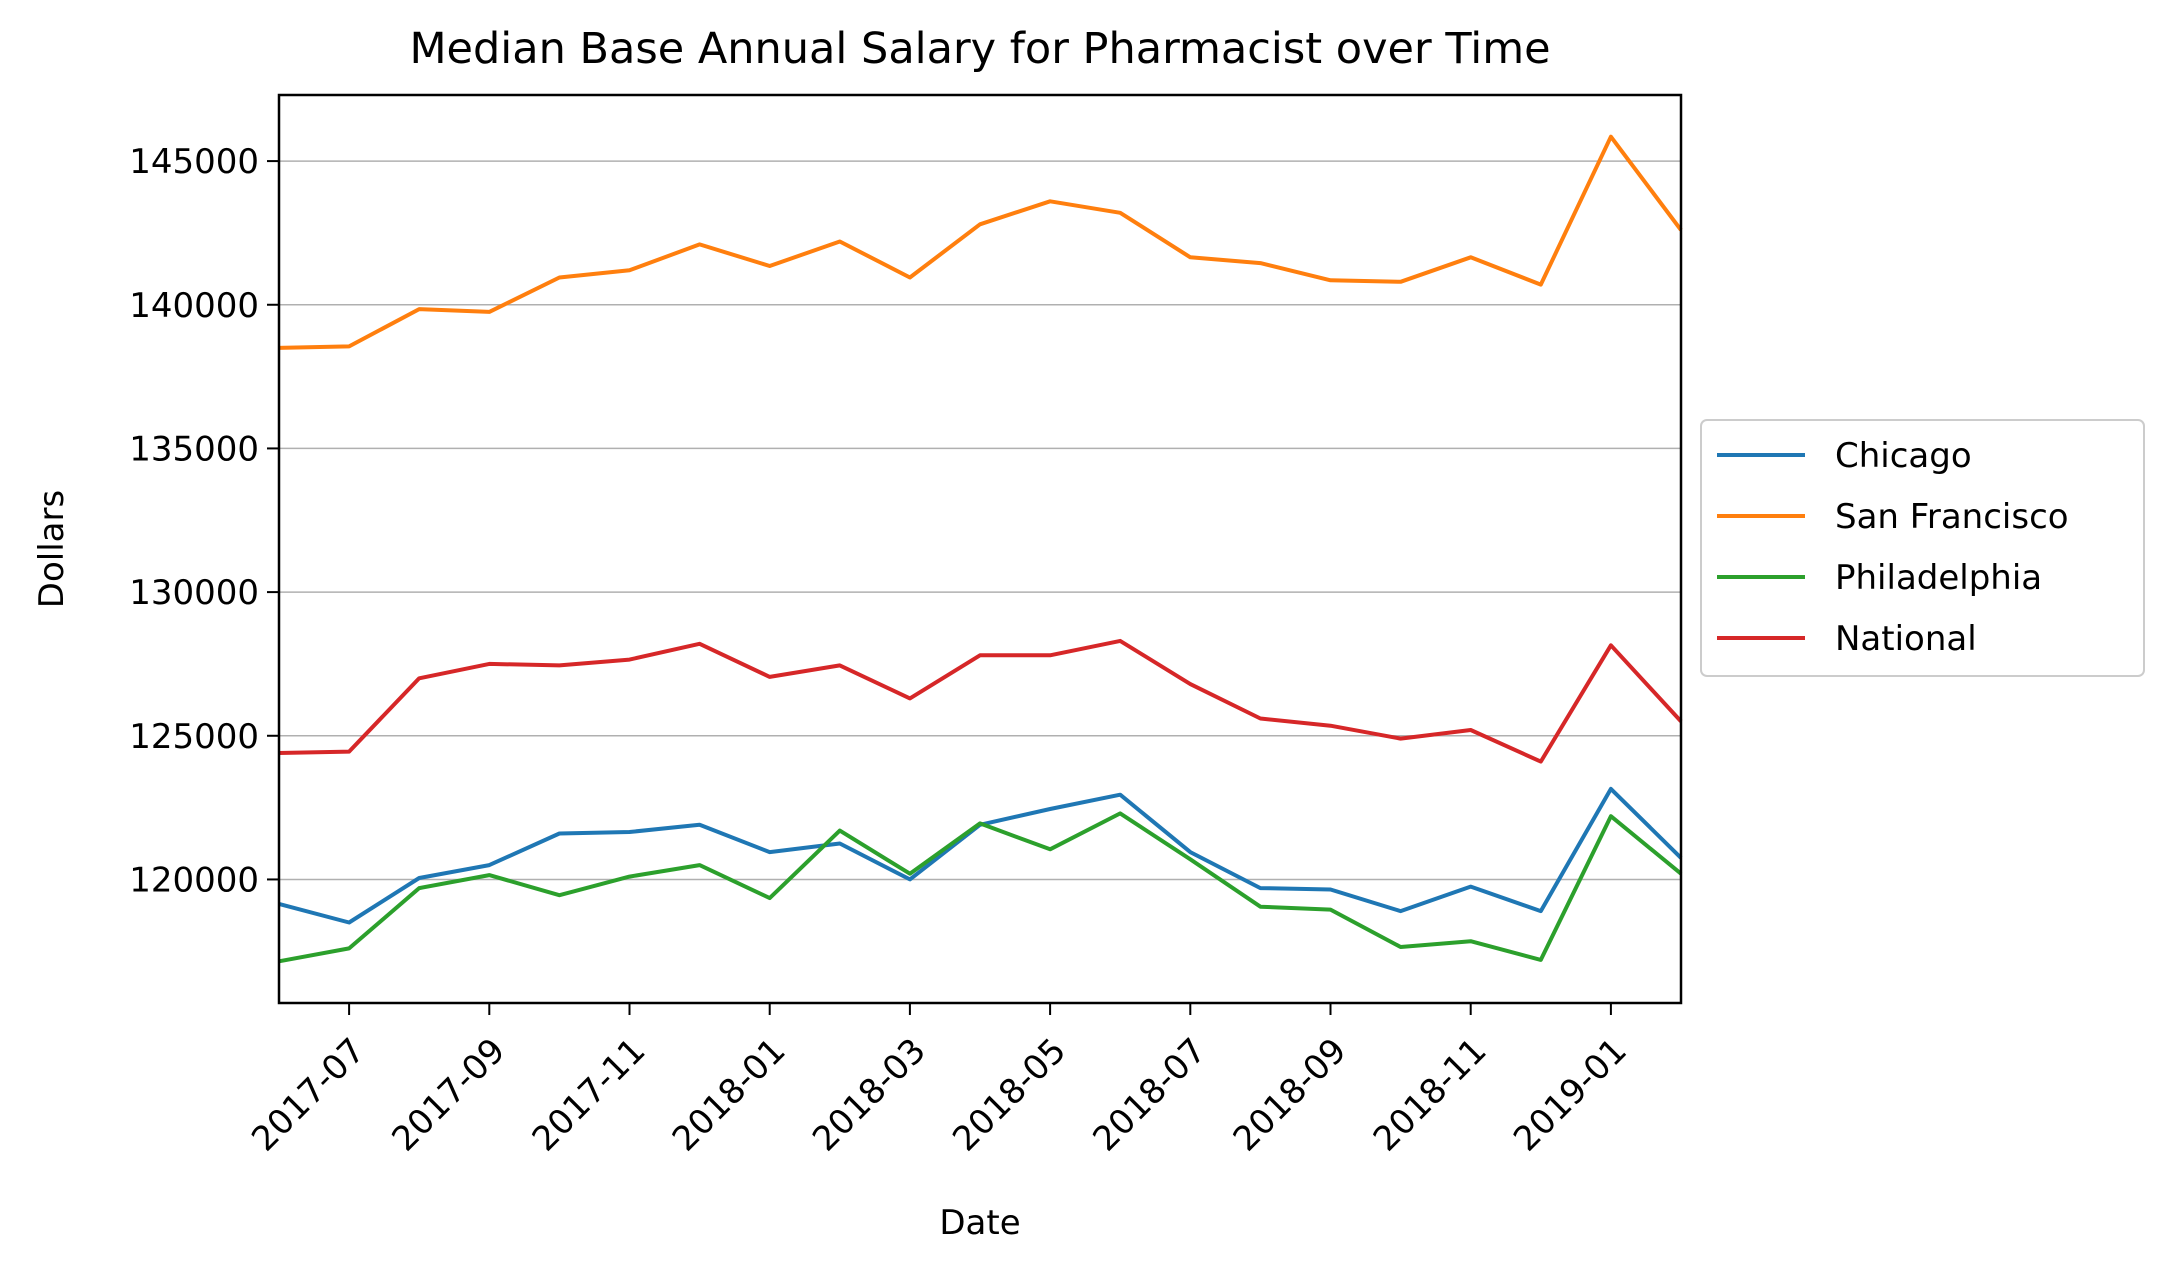 This screenshot has width=2159, height=1266. I want to click on legend: Chicago San Francisco Philadelphia National, so click(1922, 548).